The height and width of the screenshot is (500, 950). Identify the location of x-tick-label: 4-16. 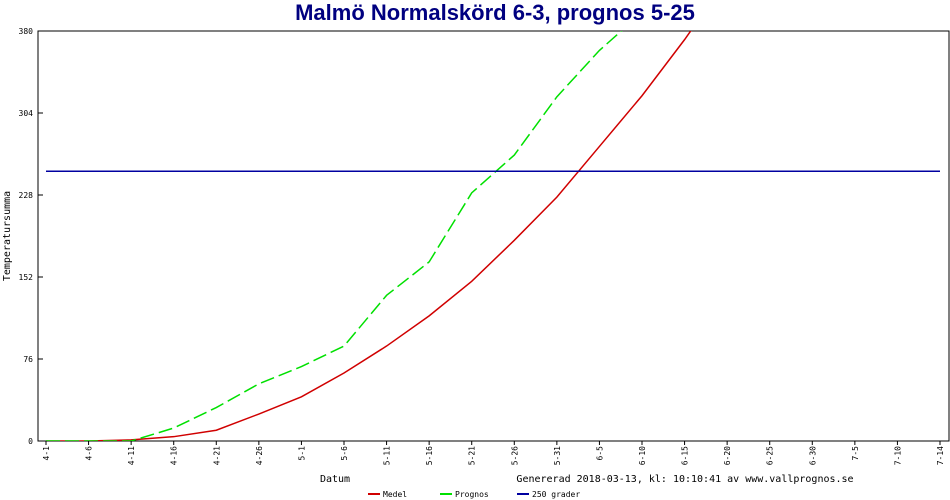
(174, 455).